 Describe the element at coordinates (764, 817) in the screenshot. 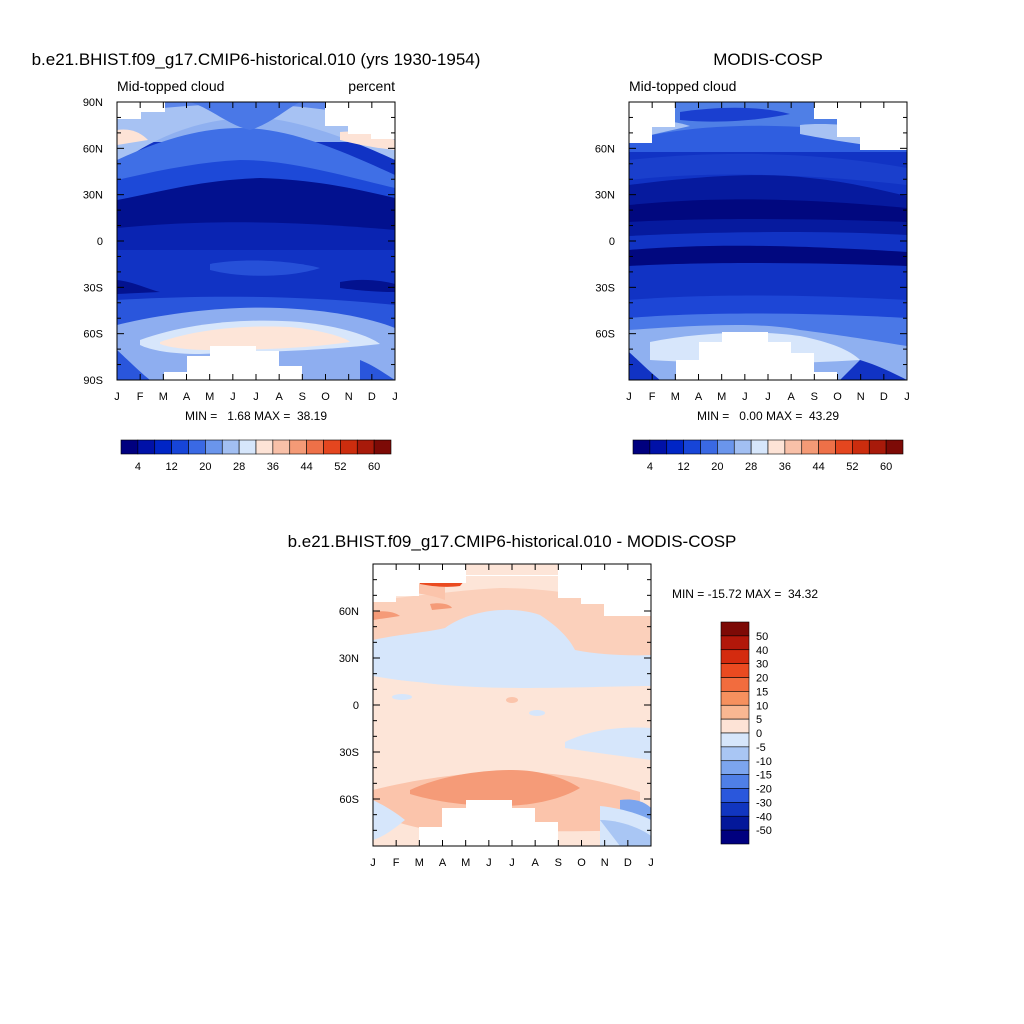

I see `colorbar-tick-label: -40` at that location.